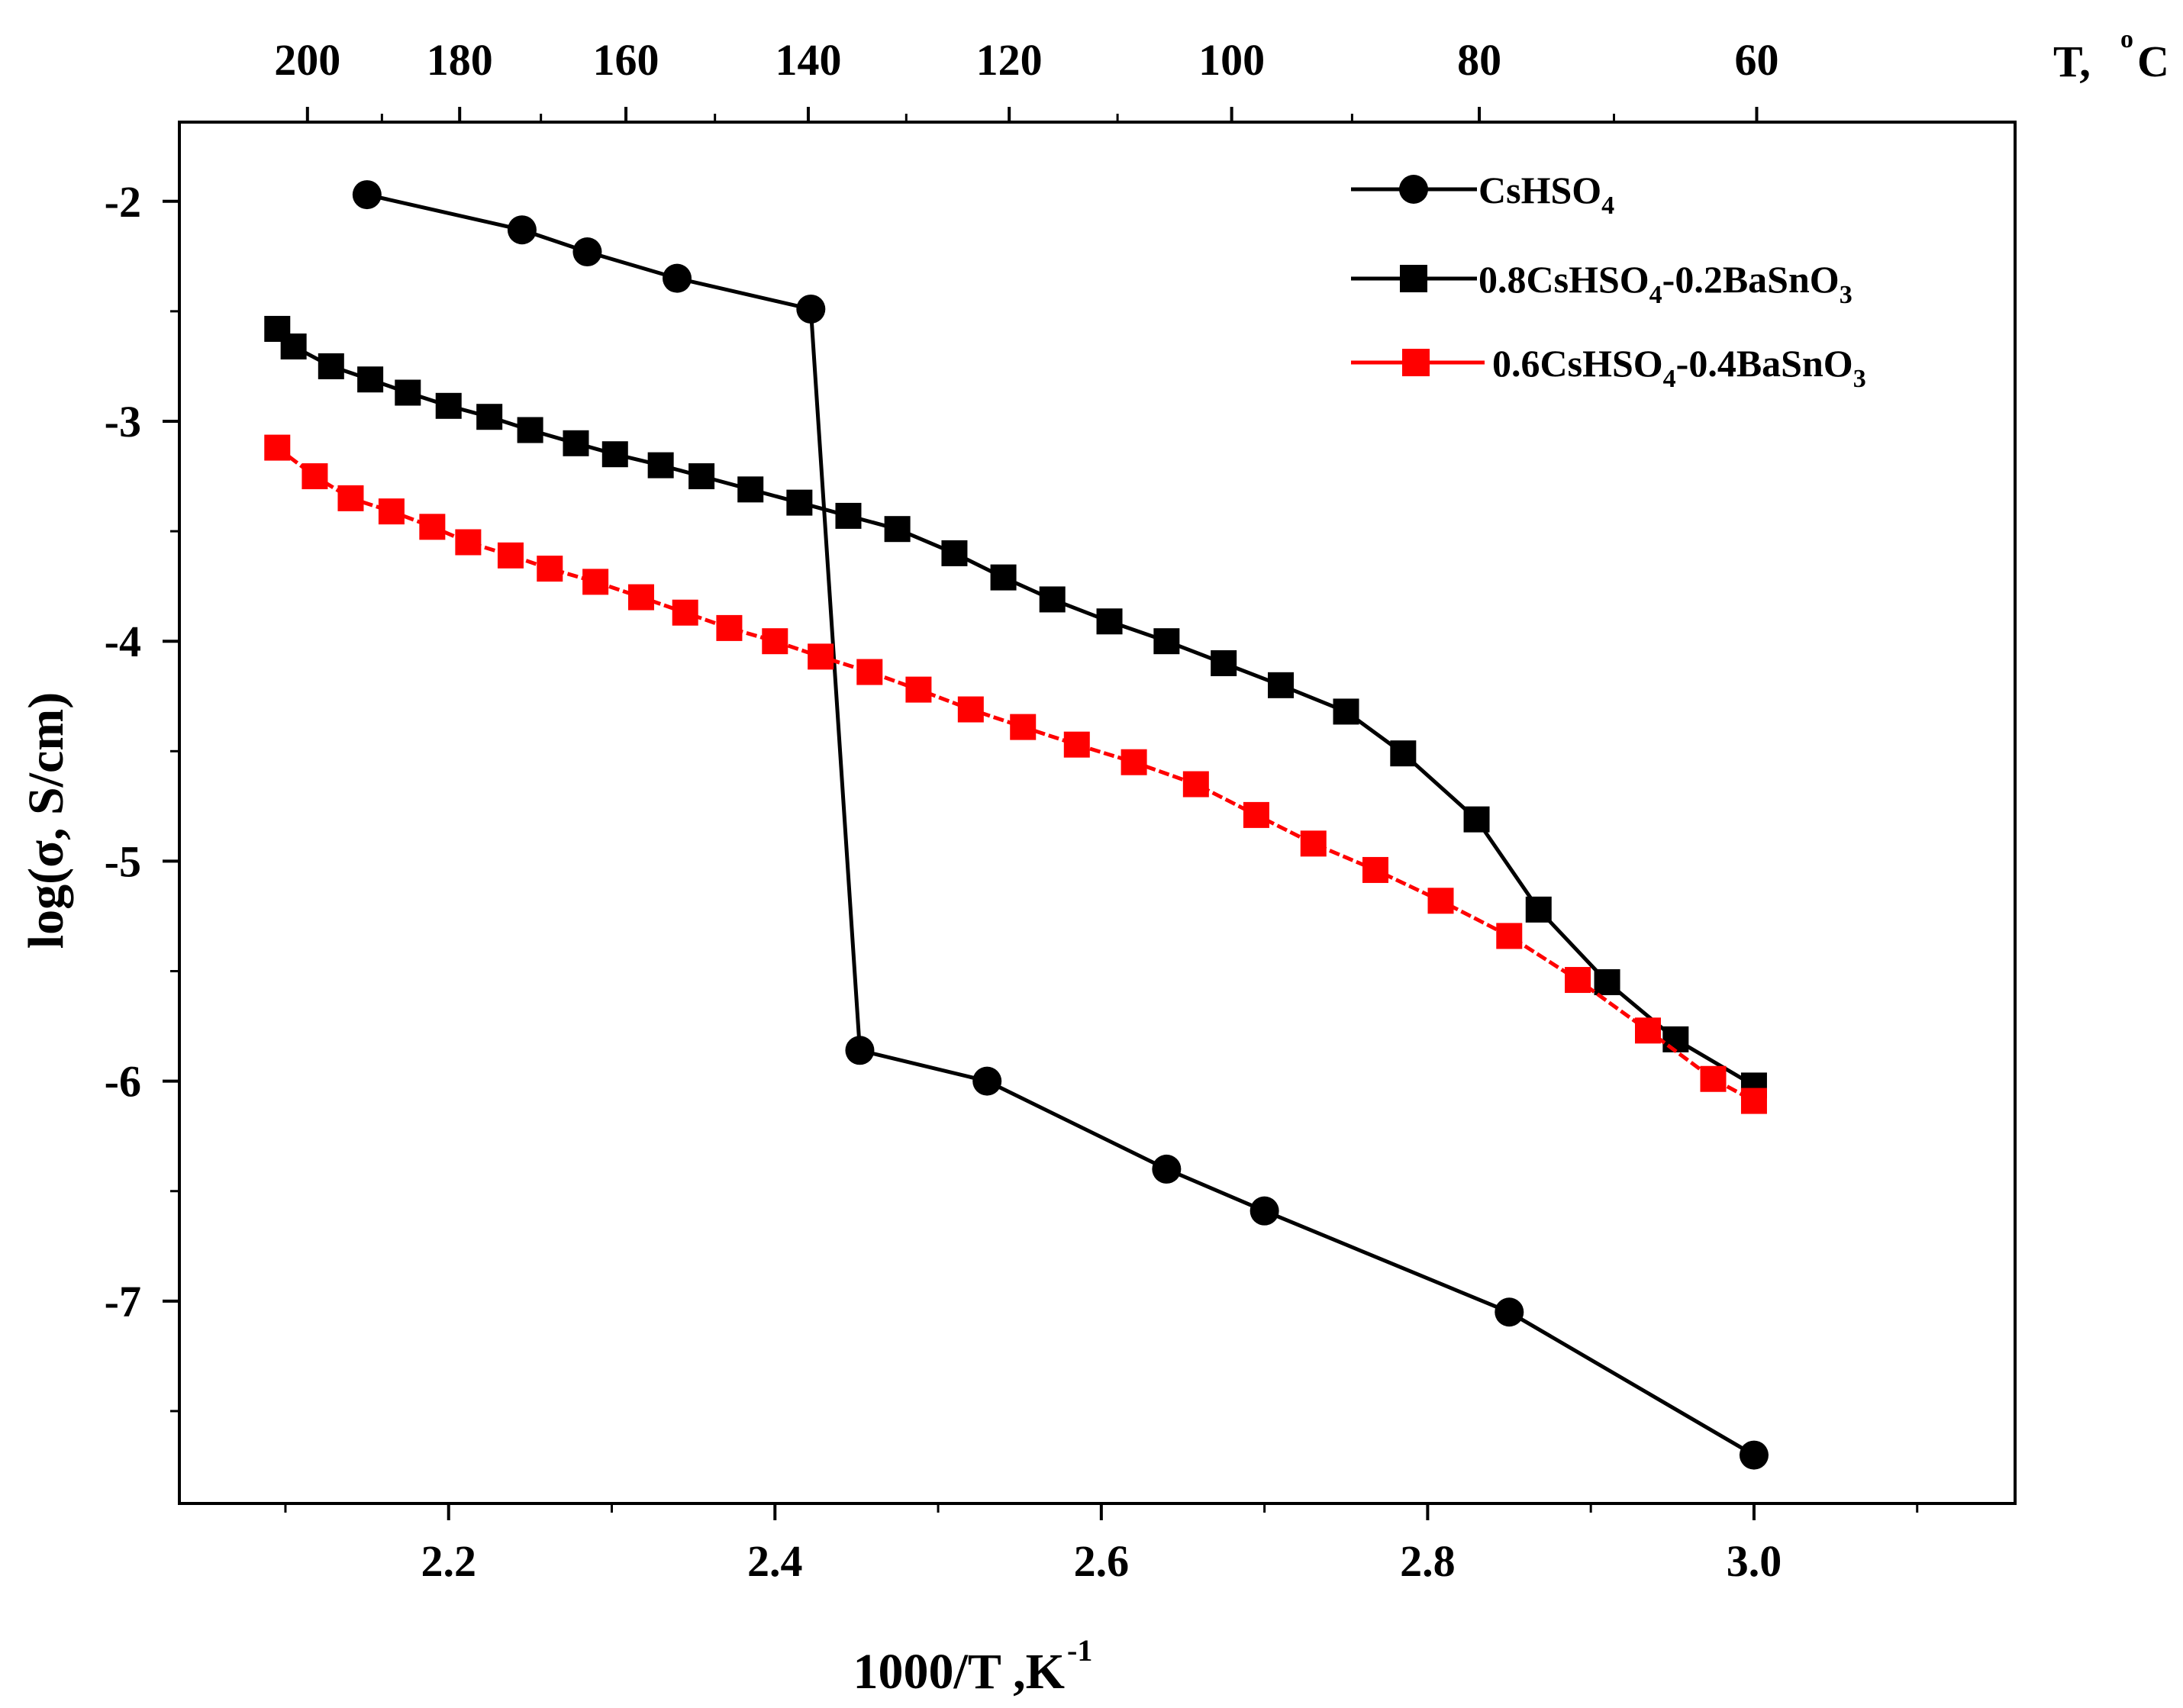 The width and height of the screenshot is (2183, 1708). I want to click on y-axis-title: log(σ, S/cm), so click(46, 821).